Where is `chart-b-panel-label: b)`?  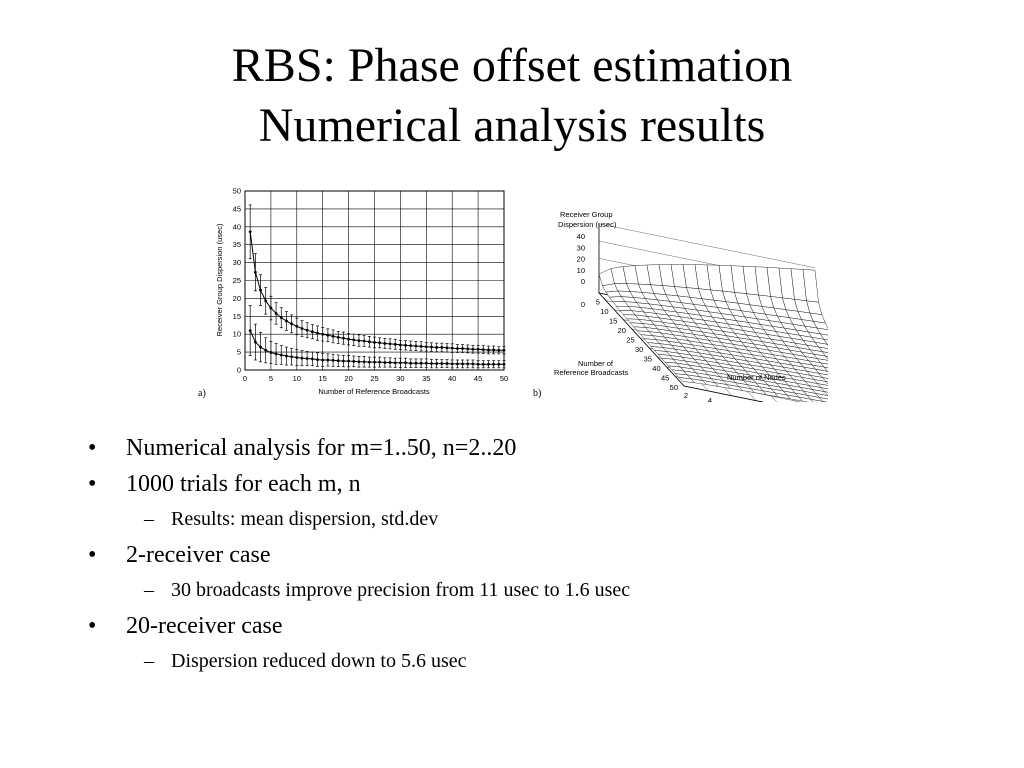 chart-b-panel-label: b) is located at coordinates (537, 393).